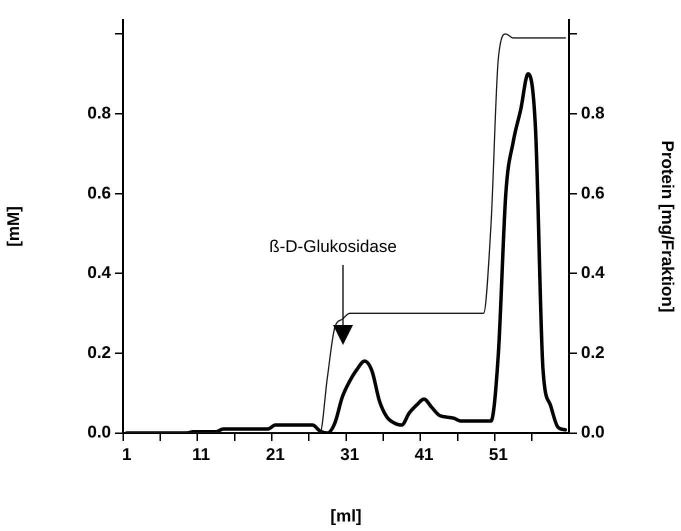  I want to click on y-axis-title: [mM], so click(13, 226).